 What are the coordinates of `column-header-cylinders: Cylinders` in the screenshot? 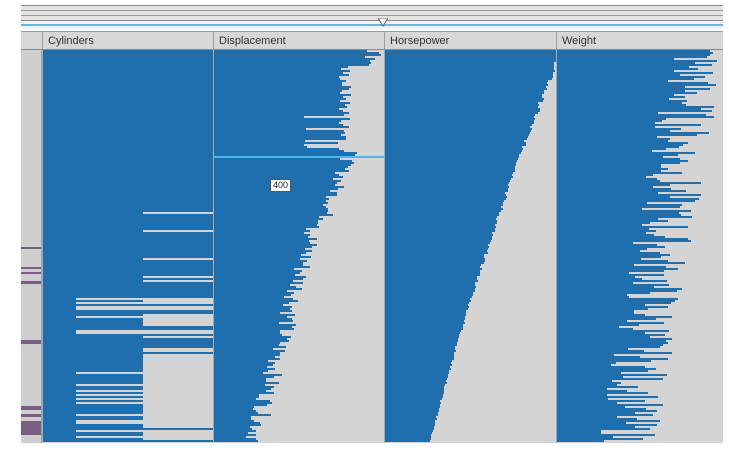 It's located at (127, 41).